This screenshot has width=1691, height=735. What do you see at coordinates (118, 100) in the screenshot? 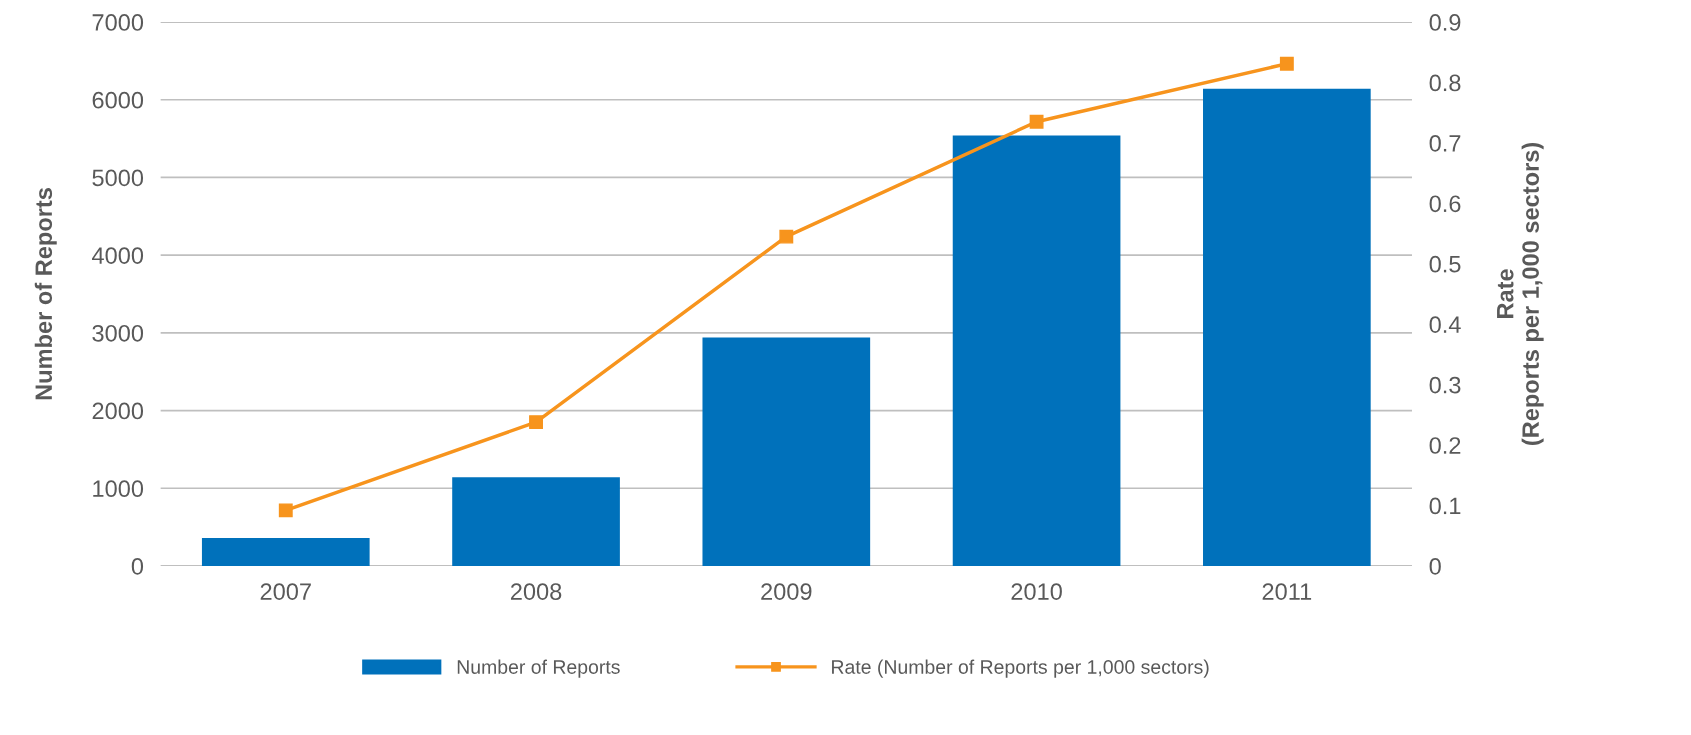
I see `y-tick-label: 6000` at bounding box center [118, 100].